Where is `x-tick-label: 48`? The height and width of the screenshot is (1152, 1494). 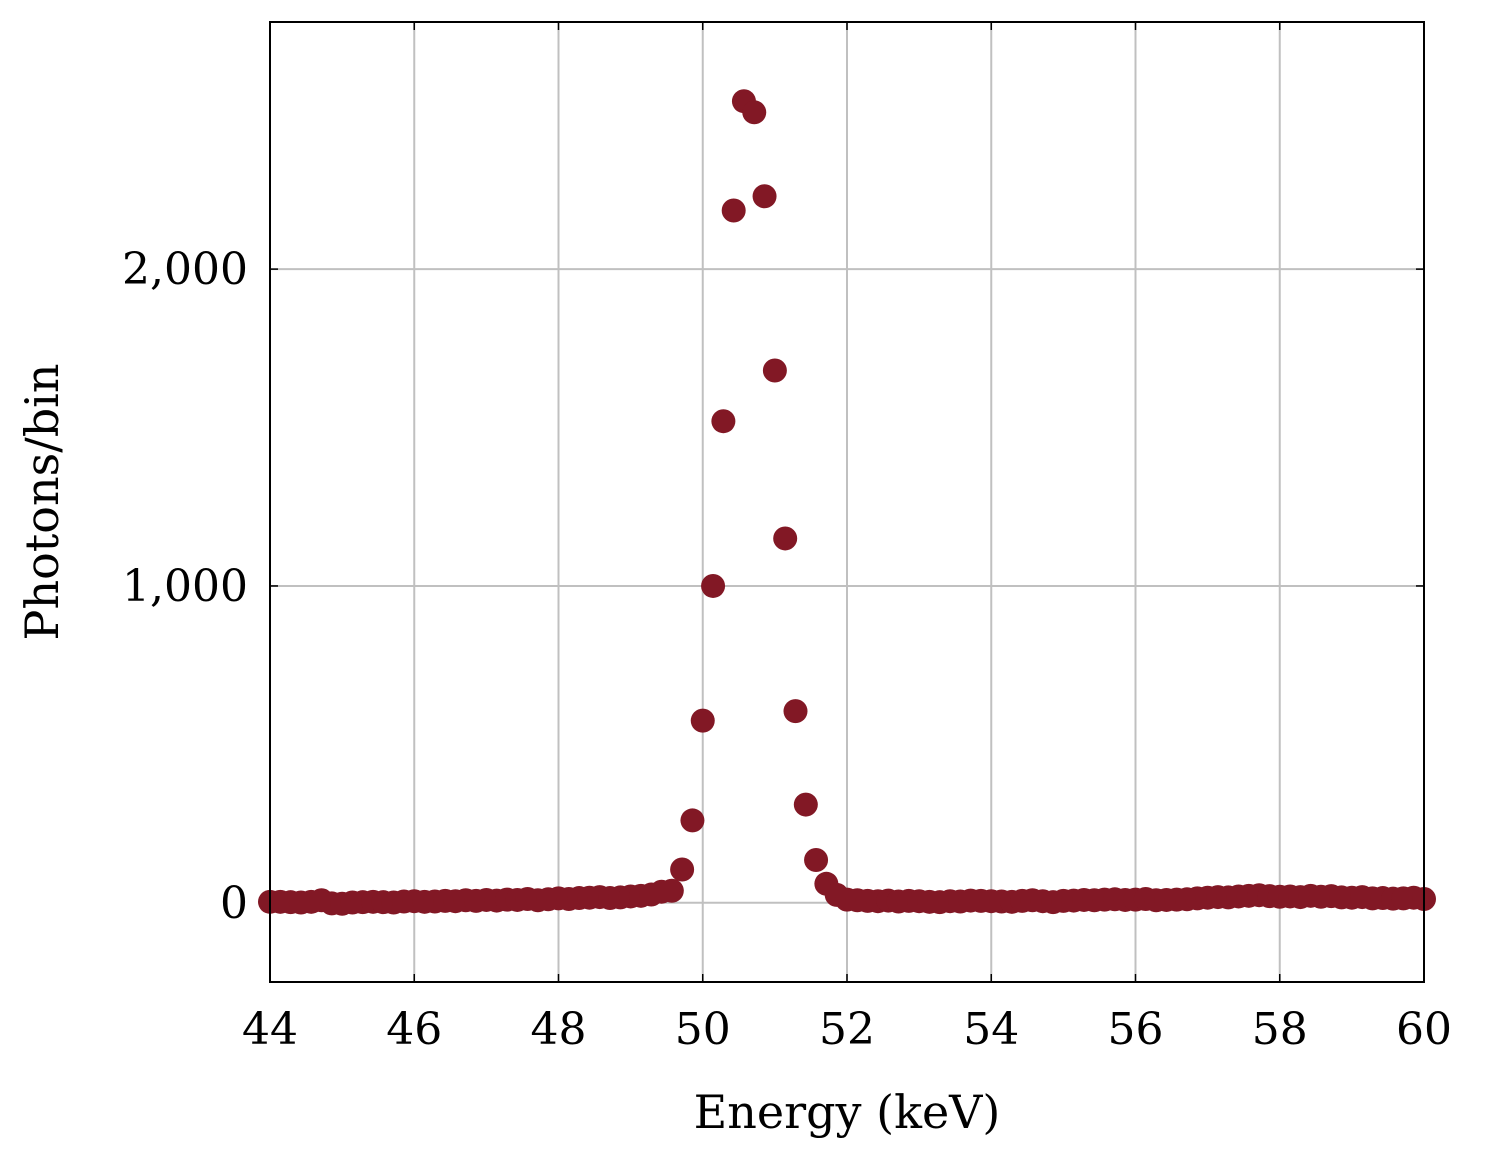
x-tick-label: 48 is located at coordinates (559, 1029).